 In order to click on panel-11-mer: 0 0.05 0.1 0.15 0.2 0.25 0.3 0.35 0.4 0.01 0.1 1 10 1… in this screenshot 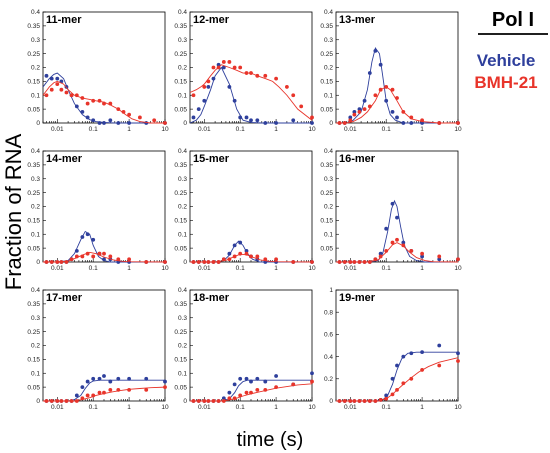, I will do `click(98, 71)`.